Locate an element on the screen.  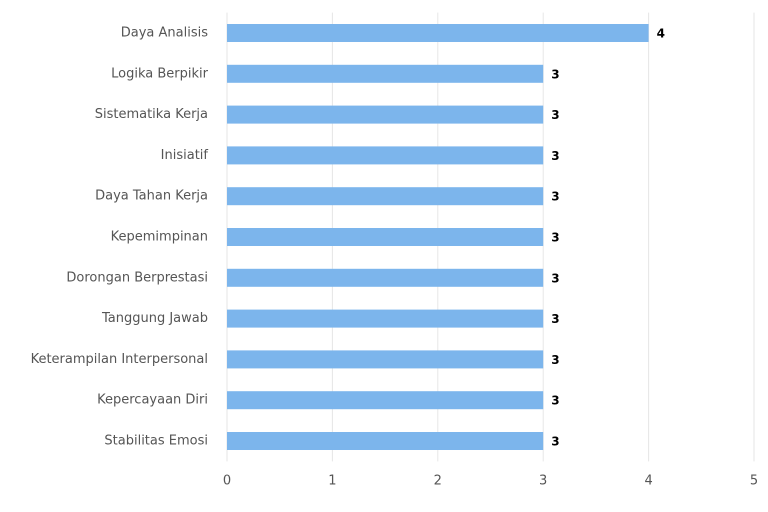
y-tick-label: Stabilitas Emosi is located at coordinates (156, 441).